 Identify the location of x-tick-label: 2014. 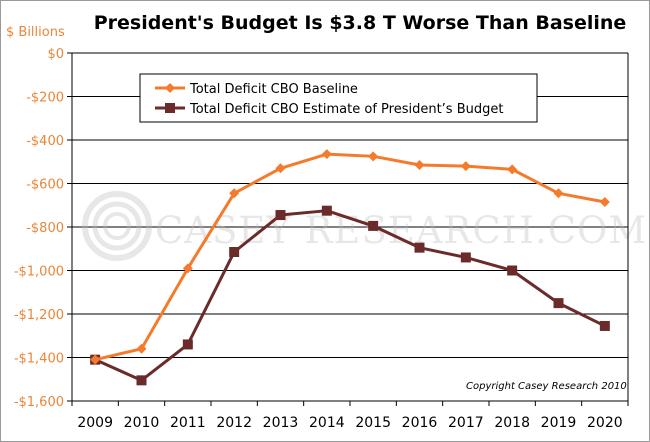
(327, 423).